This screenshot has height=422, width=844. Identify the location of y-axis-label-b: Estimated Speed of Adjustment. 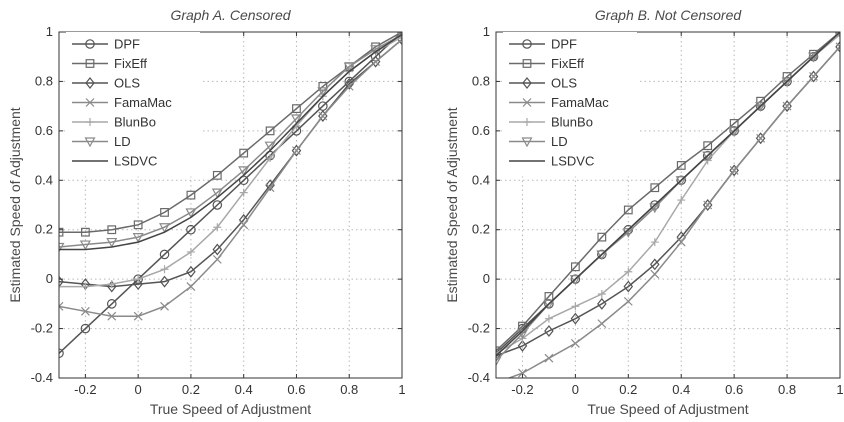
(452, 204).